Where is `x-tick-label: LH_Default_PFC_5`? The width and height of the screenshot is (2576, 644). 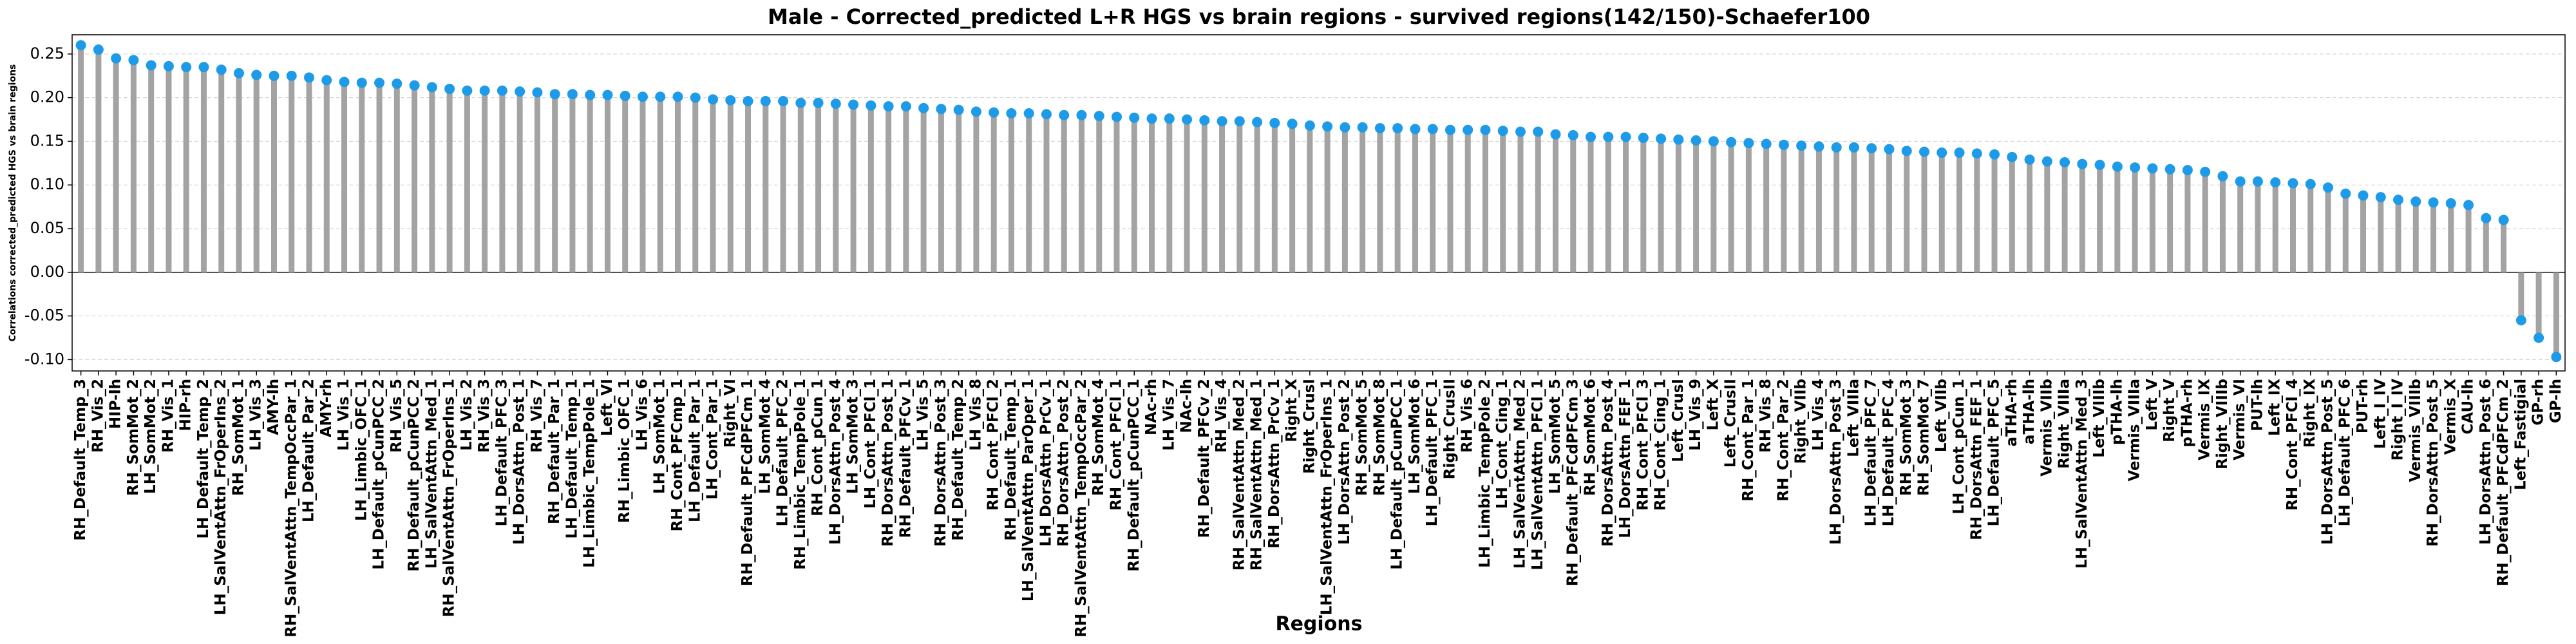
x-tick-label: LH_Default_PFC_5 is located at coordinates (1995, 452).